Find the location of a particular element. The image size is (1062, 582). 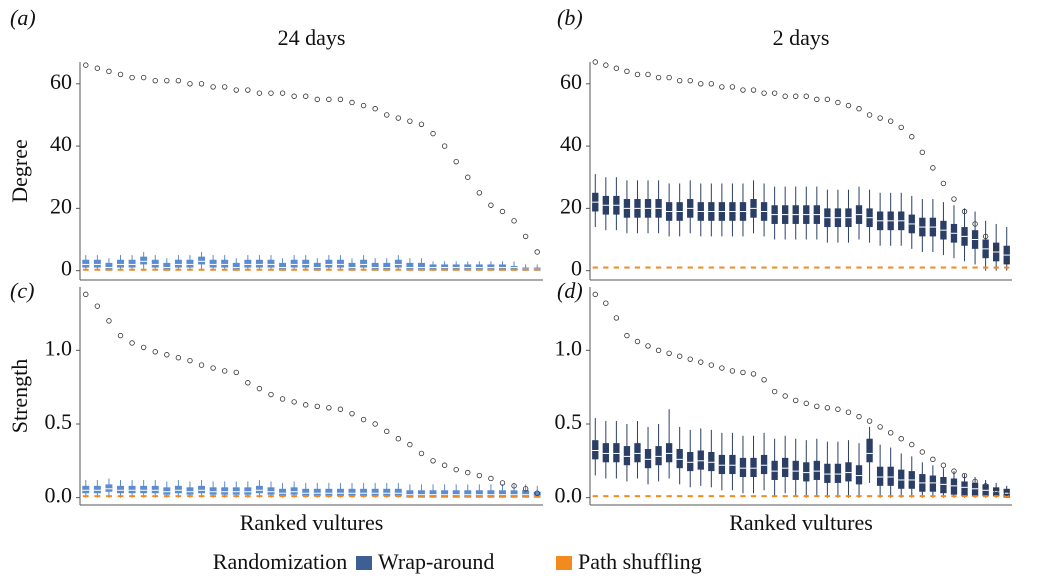

y-tick-label: 20 is located at coordinates (61, 205).